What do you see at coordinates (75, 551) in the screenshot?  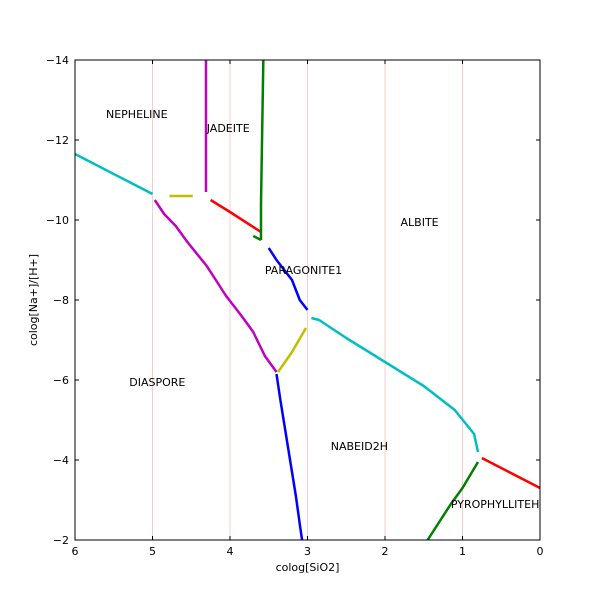 I see `x-tick-label: 6` at bounding box center [75, 551].